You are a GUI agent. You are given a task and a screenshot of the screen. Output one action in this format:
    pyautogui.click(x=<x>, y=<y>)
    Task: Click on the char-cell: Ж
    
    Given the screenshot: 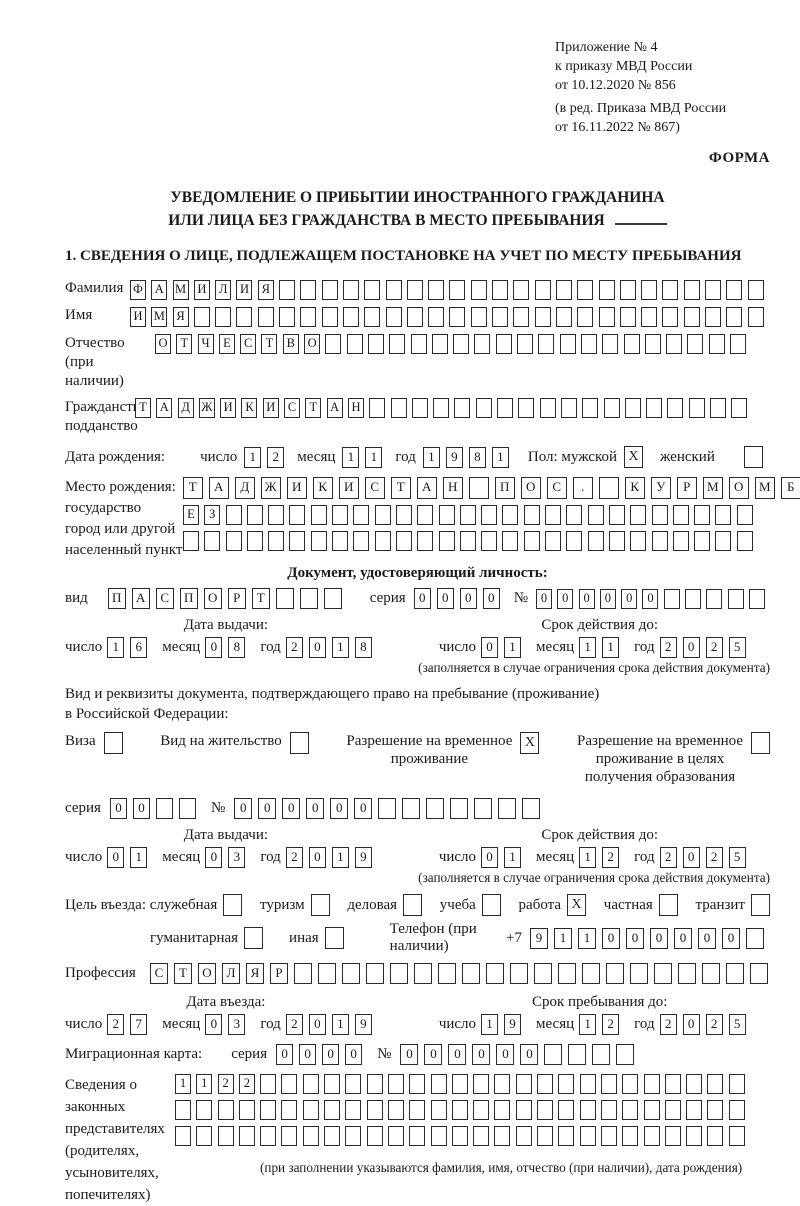 What is the action you would take?
    pyautogui.click(x=271, y=488)
    